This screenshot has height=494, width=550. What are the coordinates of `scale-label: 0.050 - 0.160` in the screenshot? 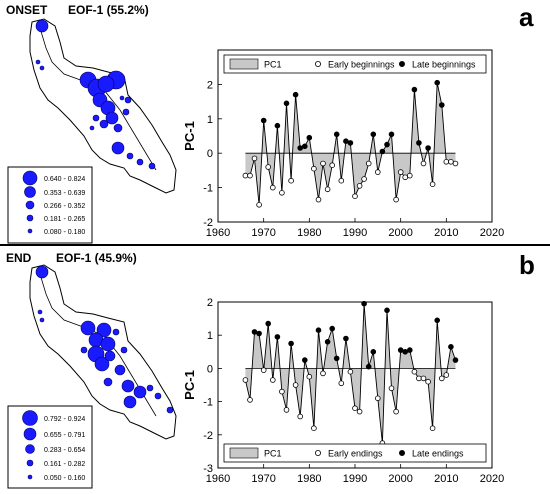 It's located at (64, 478).